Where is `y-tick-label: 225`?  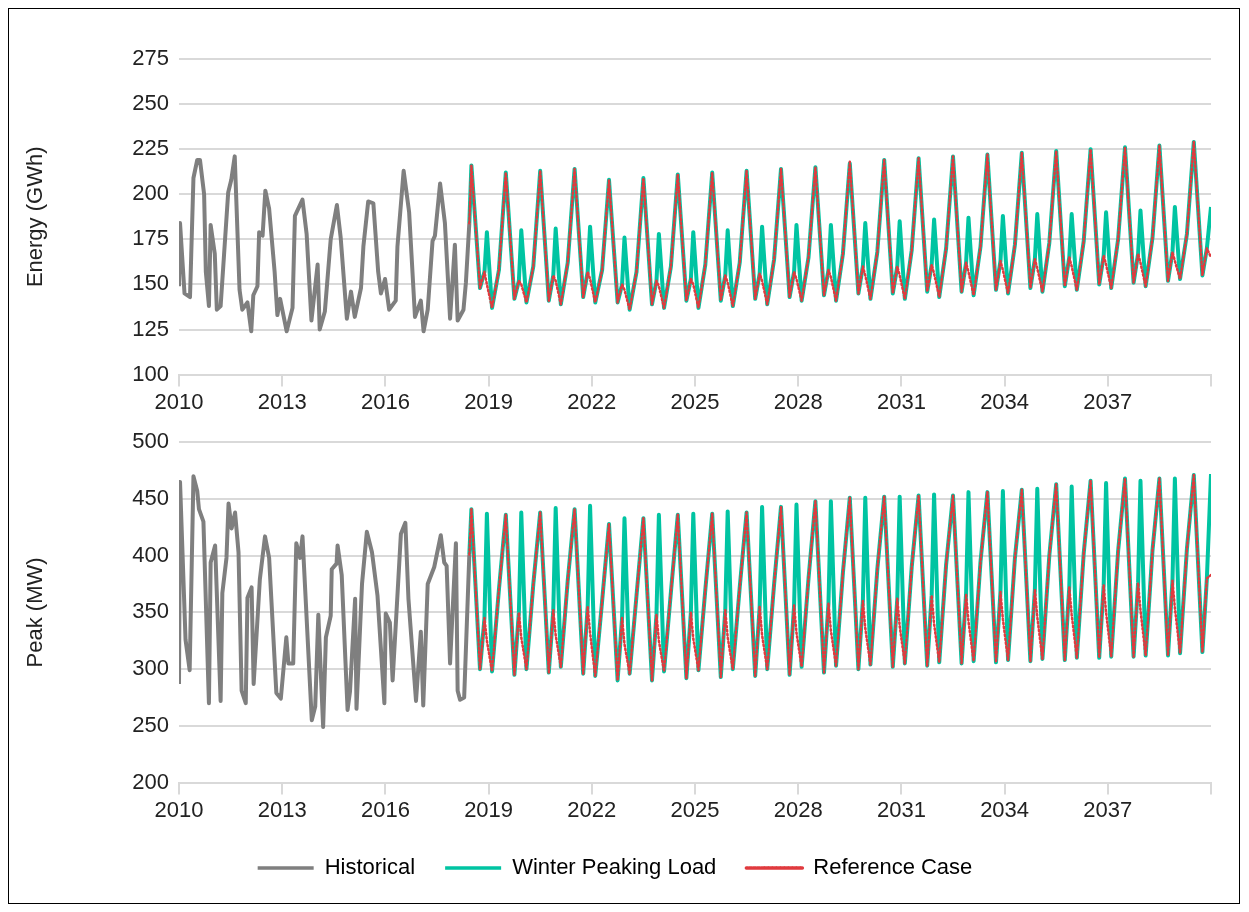 y-tick-label: 225 is located at coordinates (150, 148).